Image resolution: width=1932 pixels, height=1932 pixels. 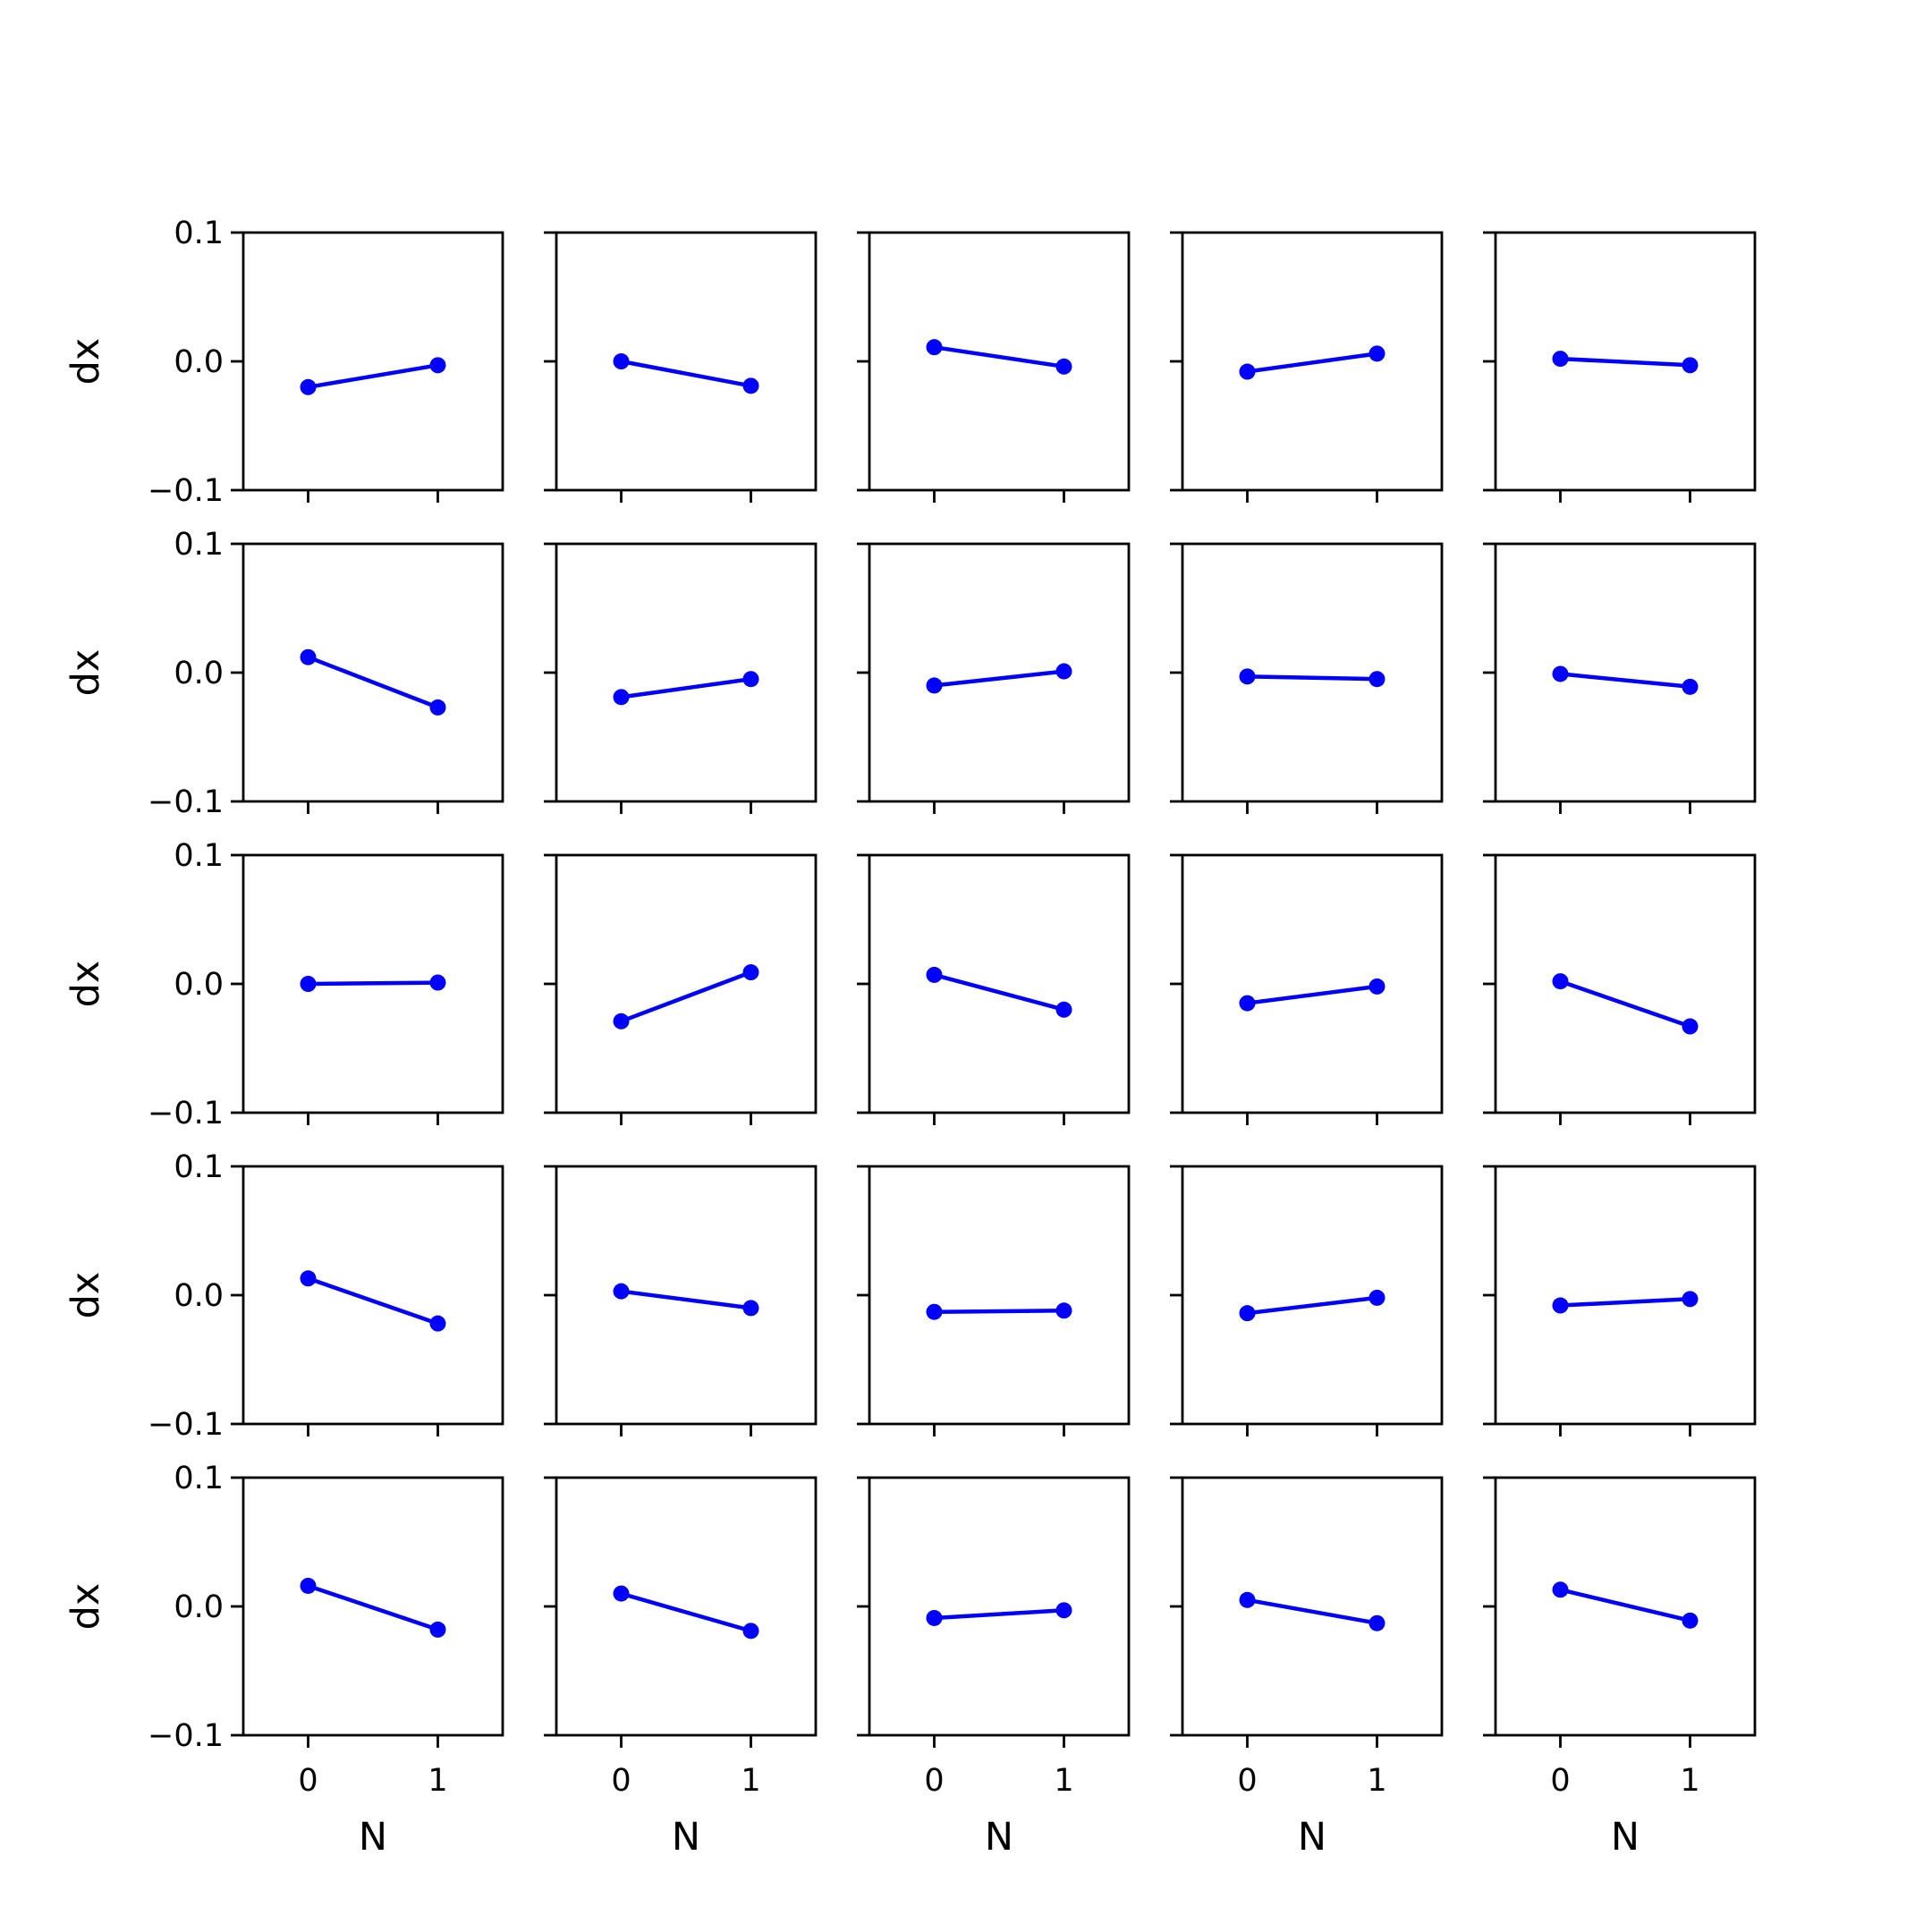 I want to click on subplot-r1-c2, so click(x=681, y=367).